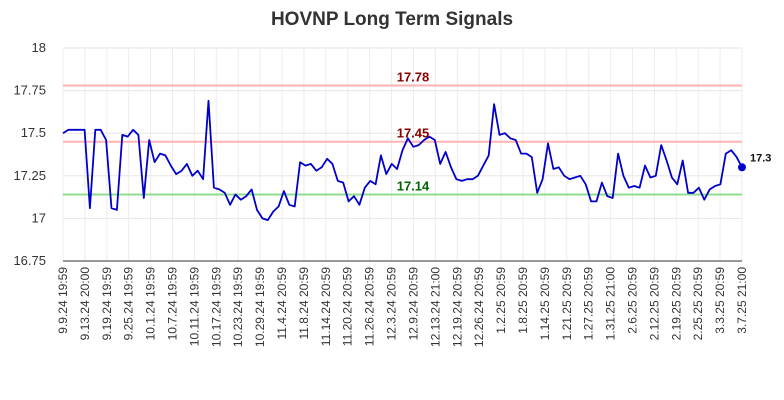  I want to click on x-tick-label: 10.1.24 19:59, so click(151, 304).